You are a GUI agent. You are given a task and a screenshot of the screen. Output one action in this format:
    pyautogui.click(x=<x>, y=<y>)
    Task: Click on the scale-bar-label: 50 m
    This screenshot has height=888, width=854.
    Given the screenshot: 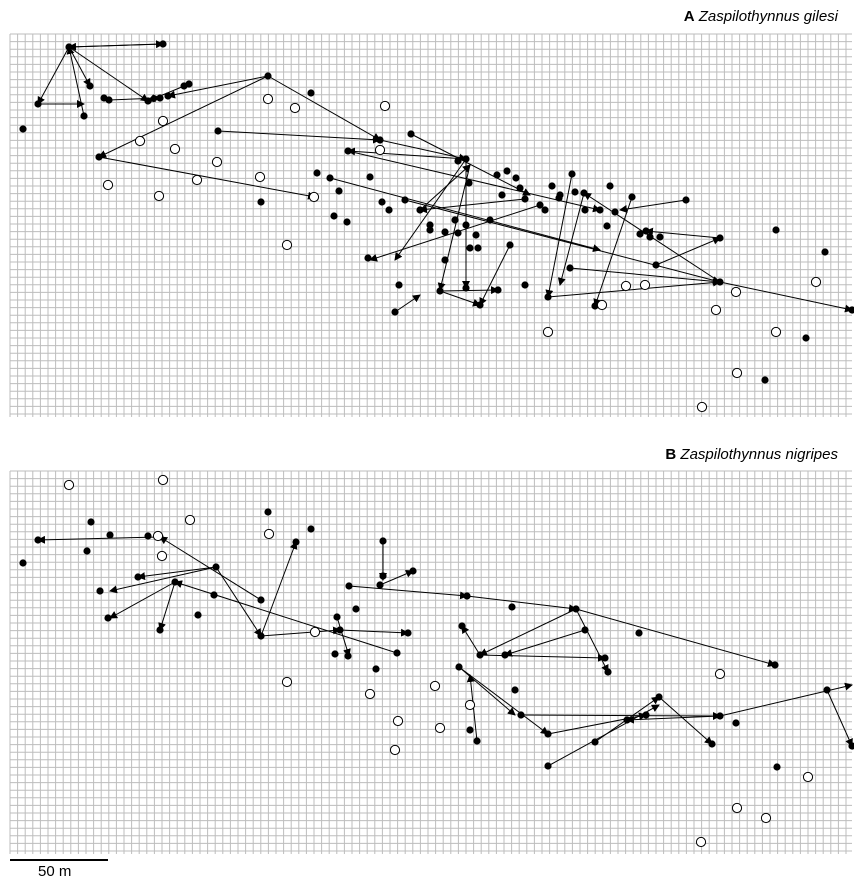 What is the action you would take?
    pyautogui.click(x=54, y=871)
    